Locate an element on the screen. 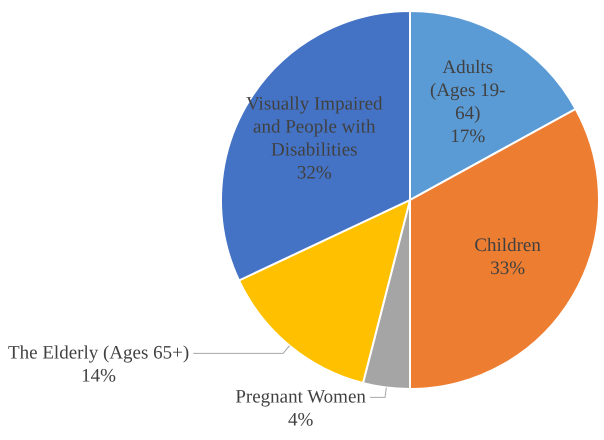  slice-label: Adults (Ages 19-64) is located at coordinates (468, 90).